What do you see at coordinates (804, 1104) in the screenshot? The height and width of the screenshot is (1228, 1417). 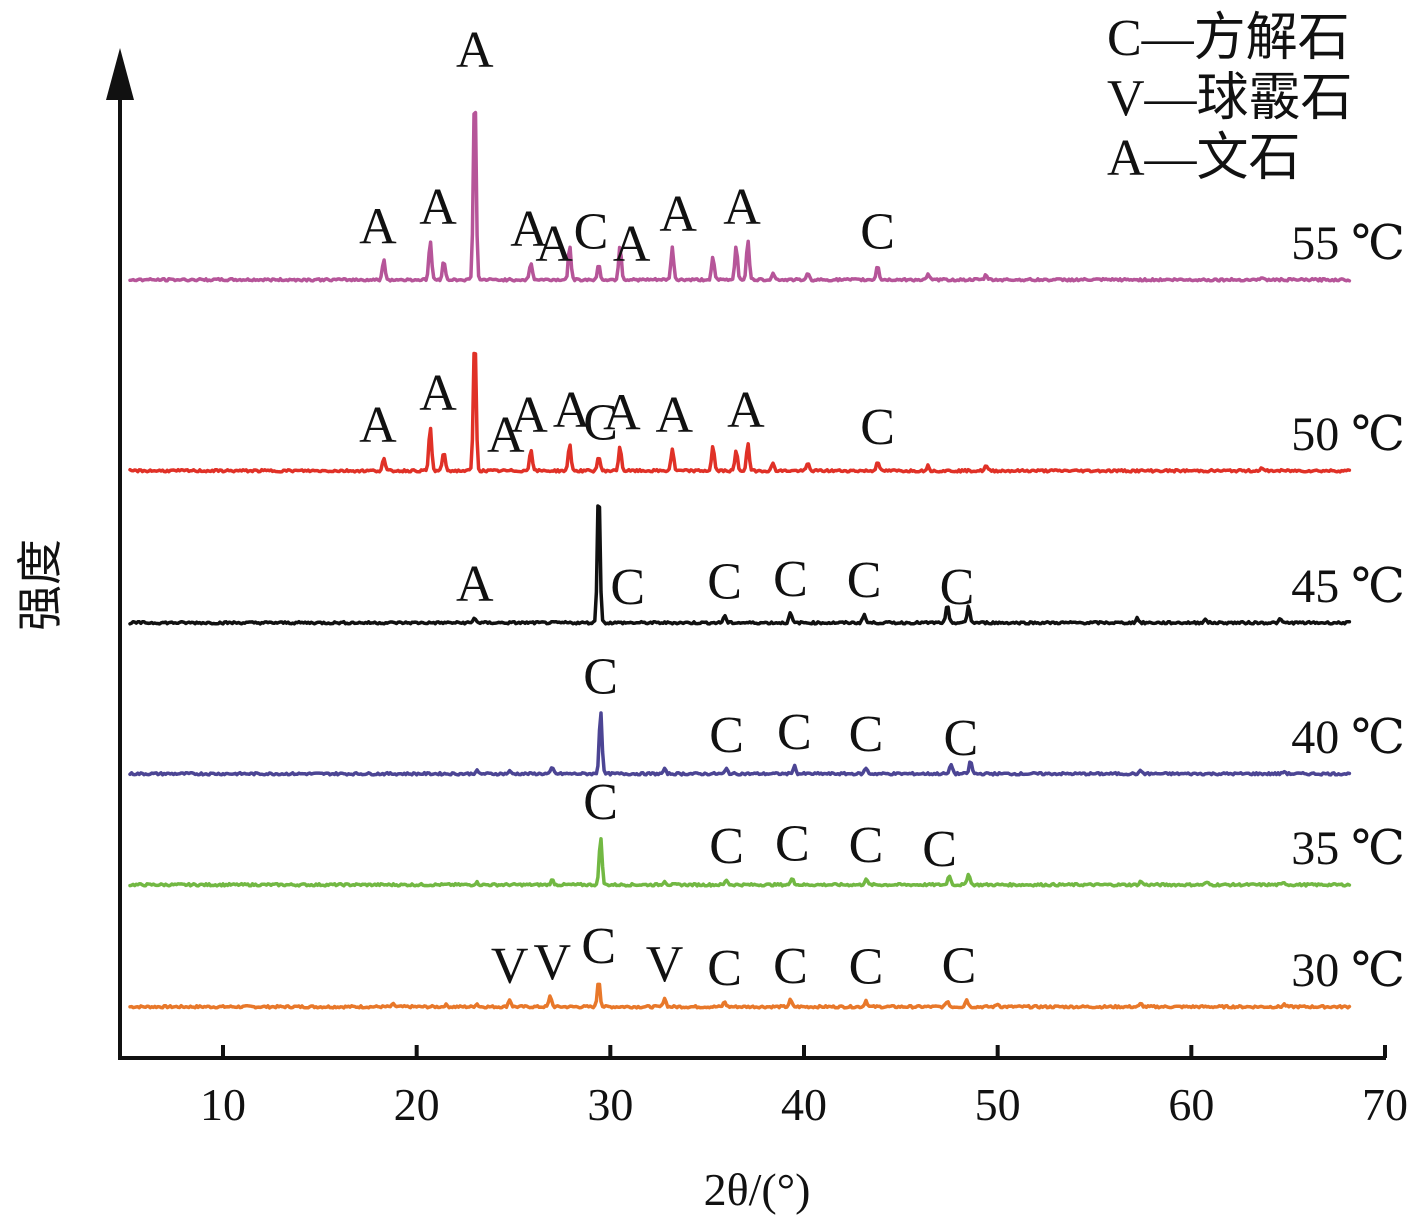 I see `x-tick-label: 40` at bounding box center [804, 1104].